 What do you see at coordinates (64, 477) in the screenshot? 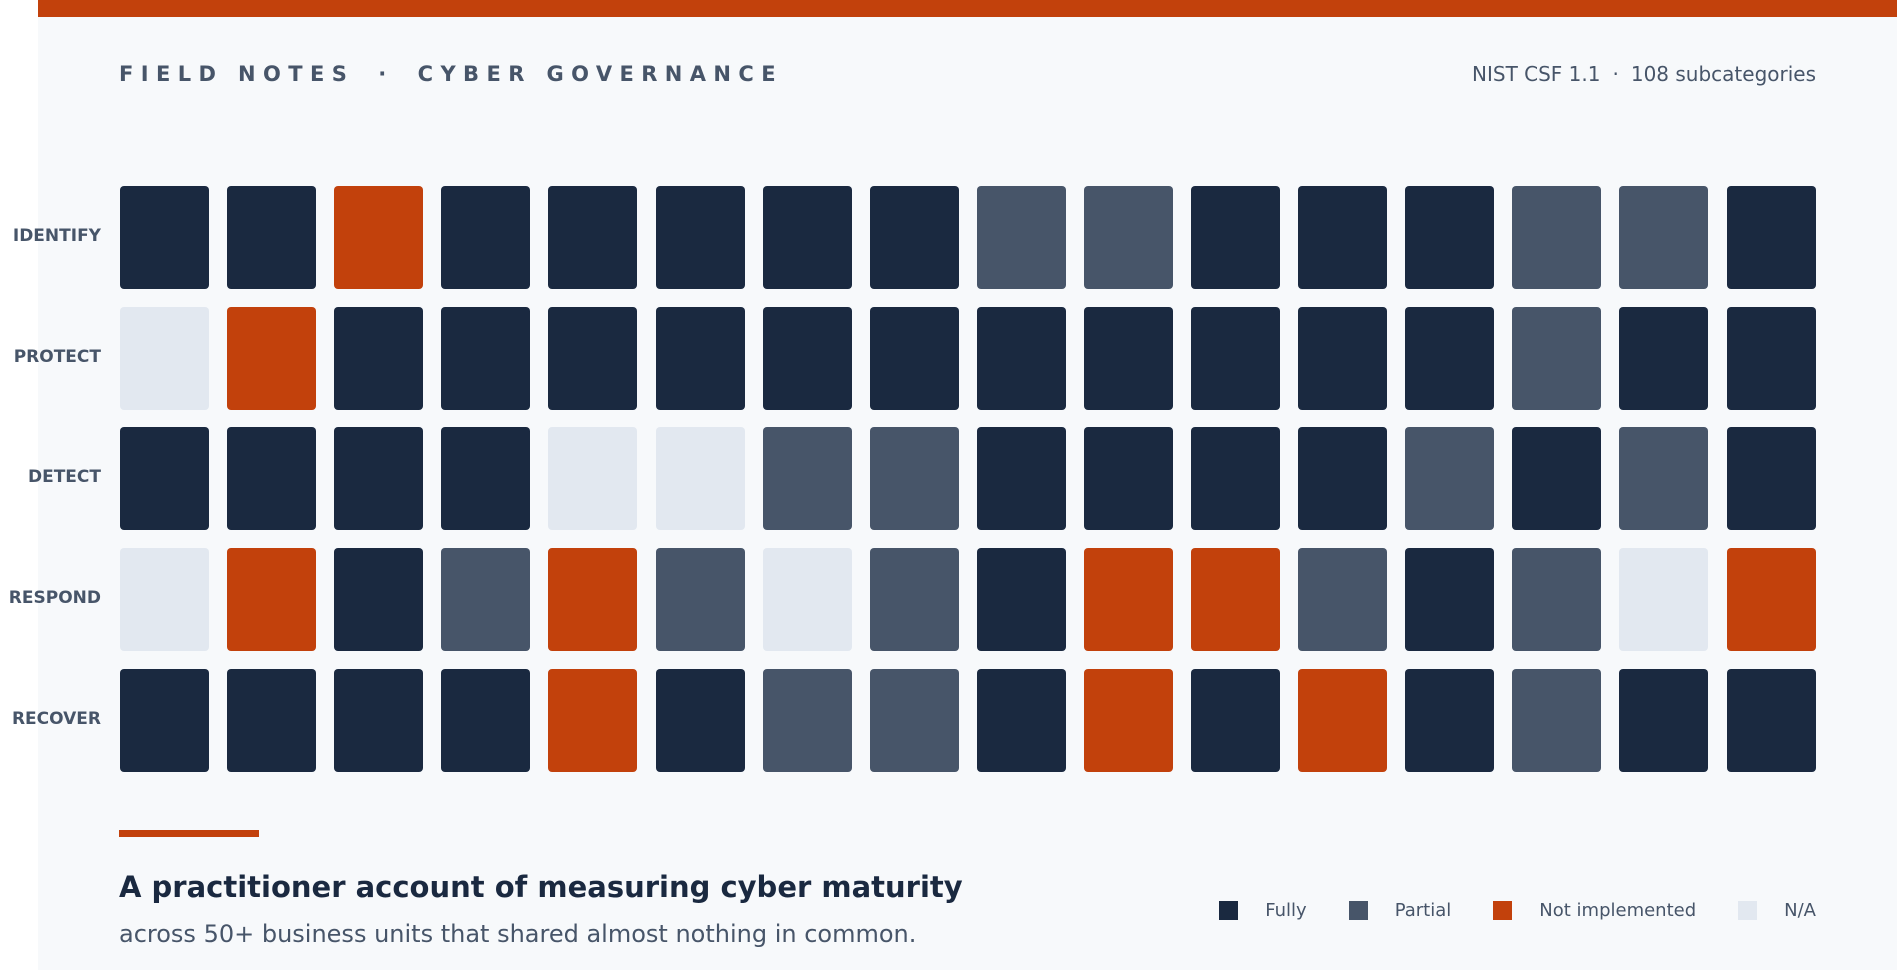
I see `row-label-detect: DETECT` at bounding box center [64, 477].